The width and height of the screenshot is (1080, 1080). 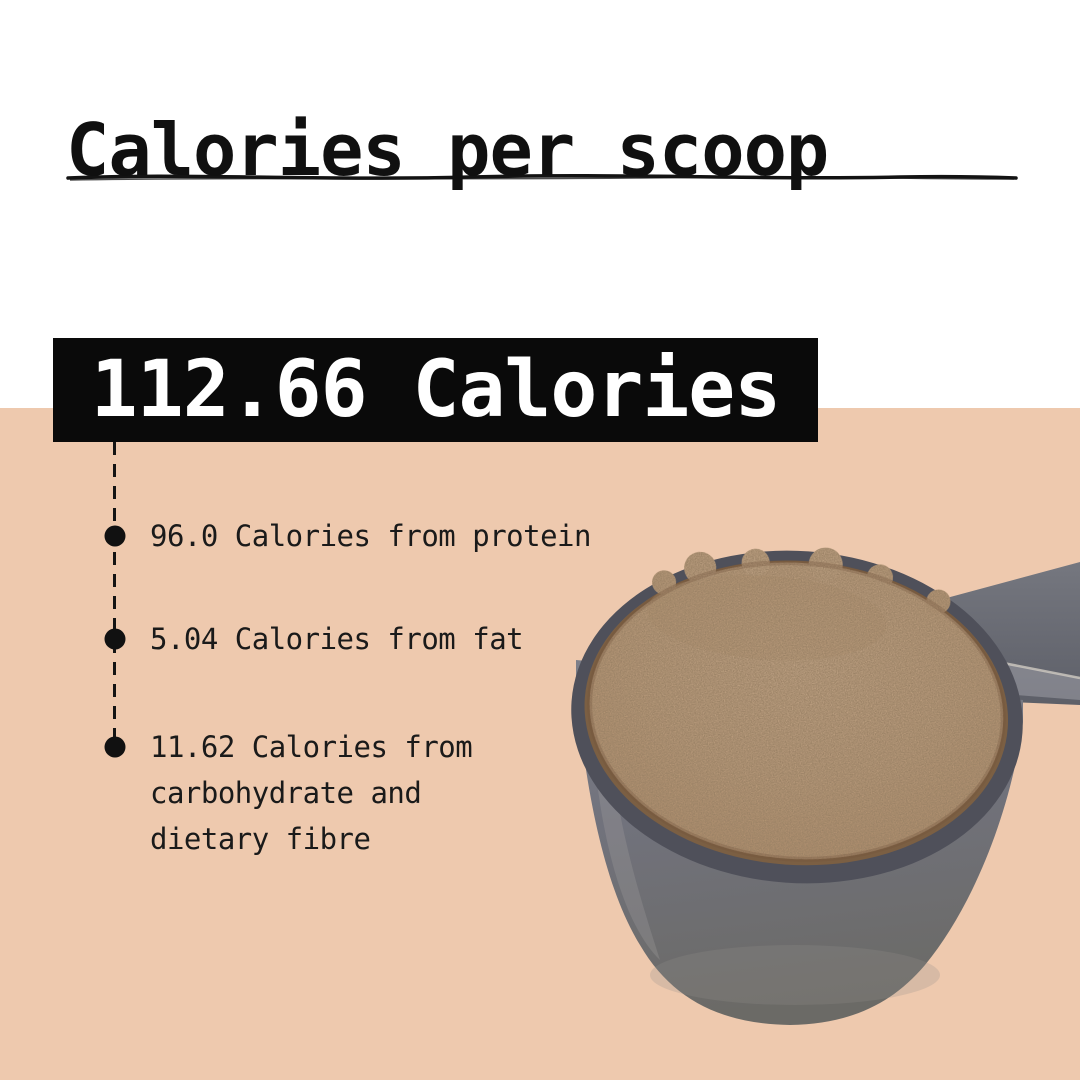 What do you see at coordinates (370, 536) in the screenshot?
I see `breakdown-item-protein: 96.0 Calories from protein` at bounding box center [370, 536].